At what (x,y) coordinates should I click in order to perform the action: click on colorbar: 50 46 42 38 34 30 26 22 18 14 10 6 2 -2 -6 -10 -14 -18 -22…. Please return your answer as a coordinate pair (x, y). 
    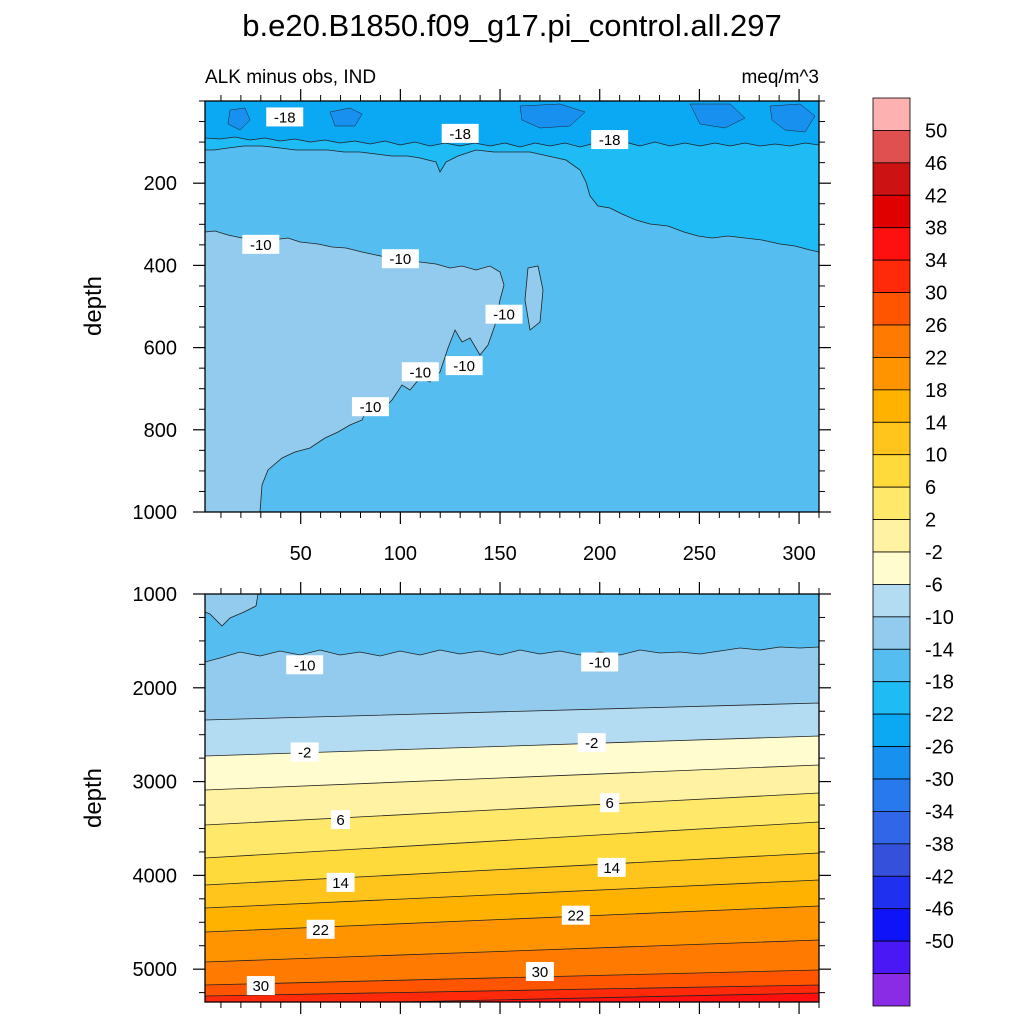
    Looking at the image, I should click on (913, 552).